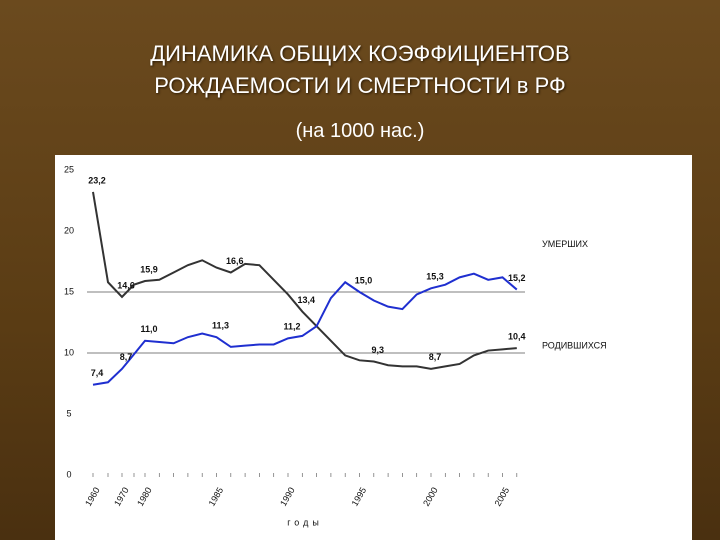  What do you see at coordinates (68, 413) in the screenshot?
I see `y-tick-label: 5` at bounding box center [68, 413].